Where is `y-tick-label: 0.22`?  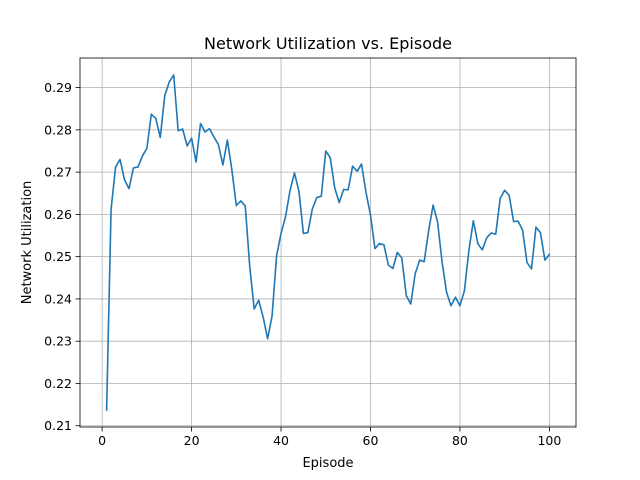 y-tick-label: 0.22 is located at coordinates (58, 383).